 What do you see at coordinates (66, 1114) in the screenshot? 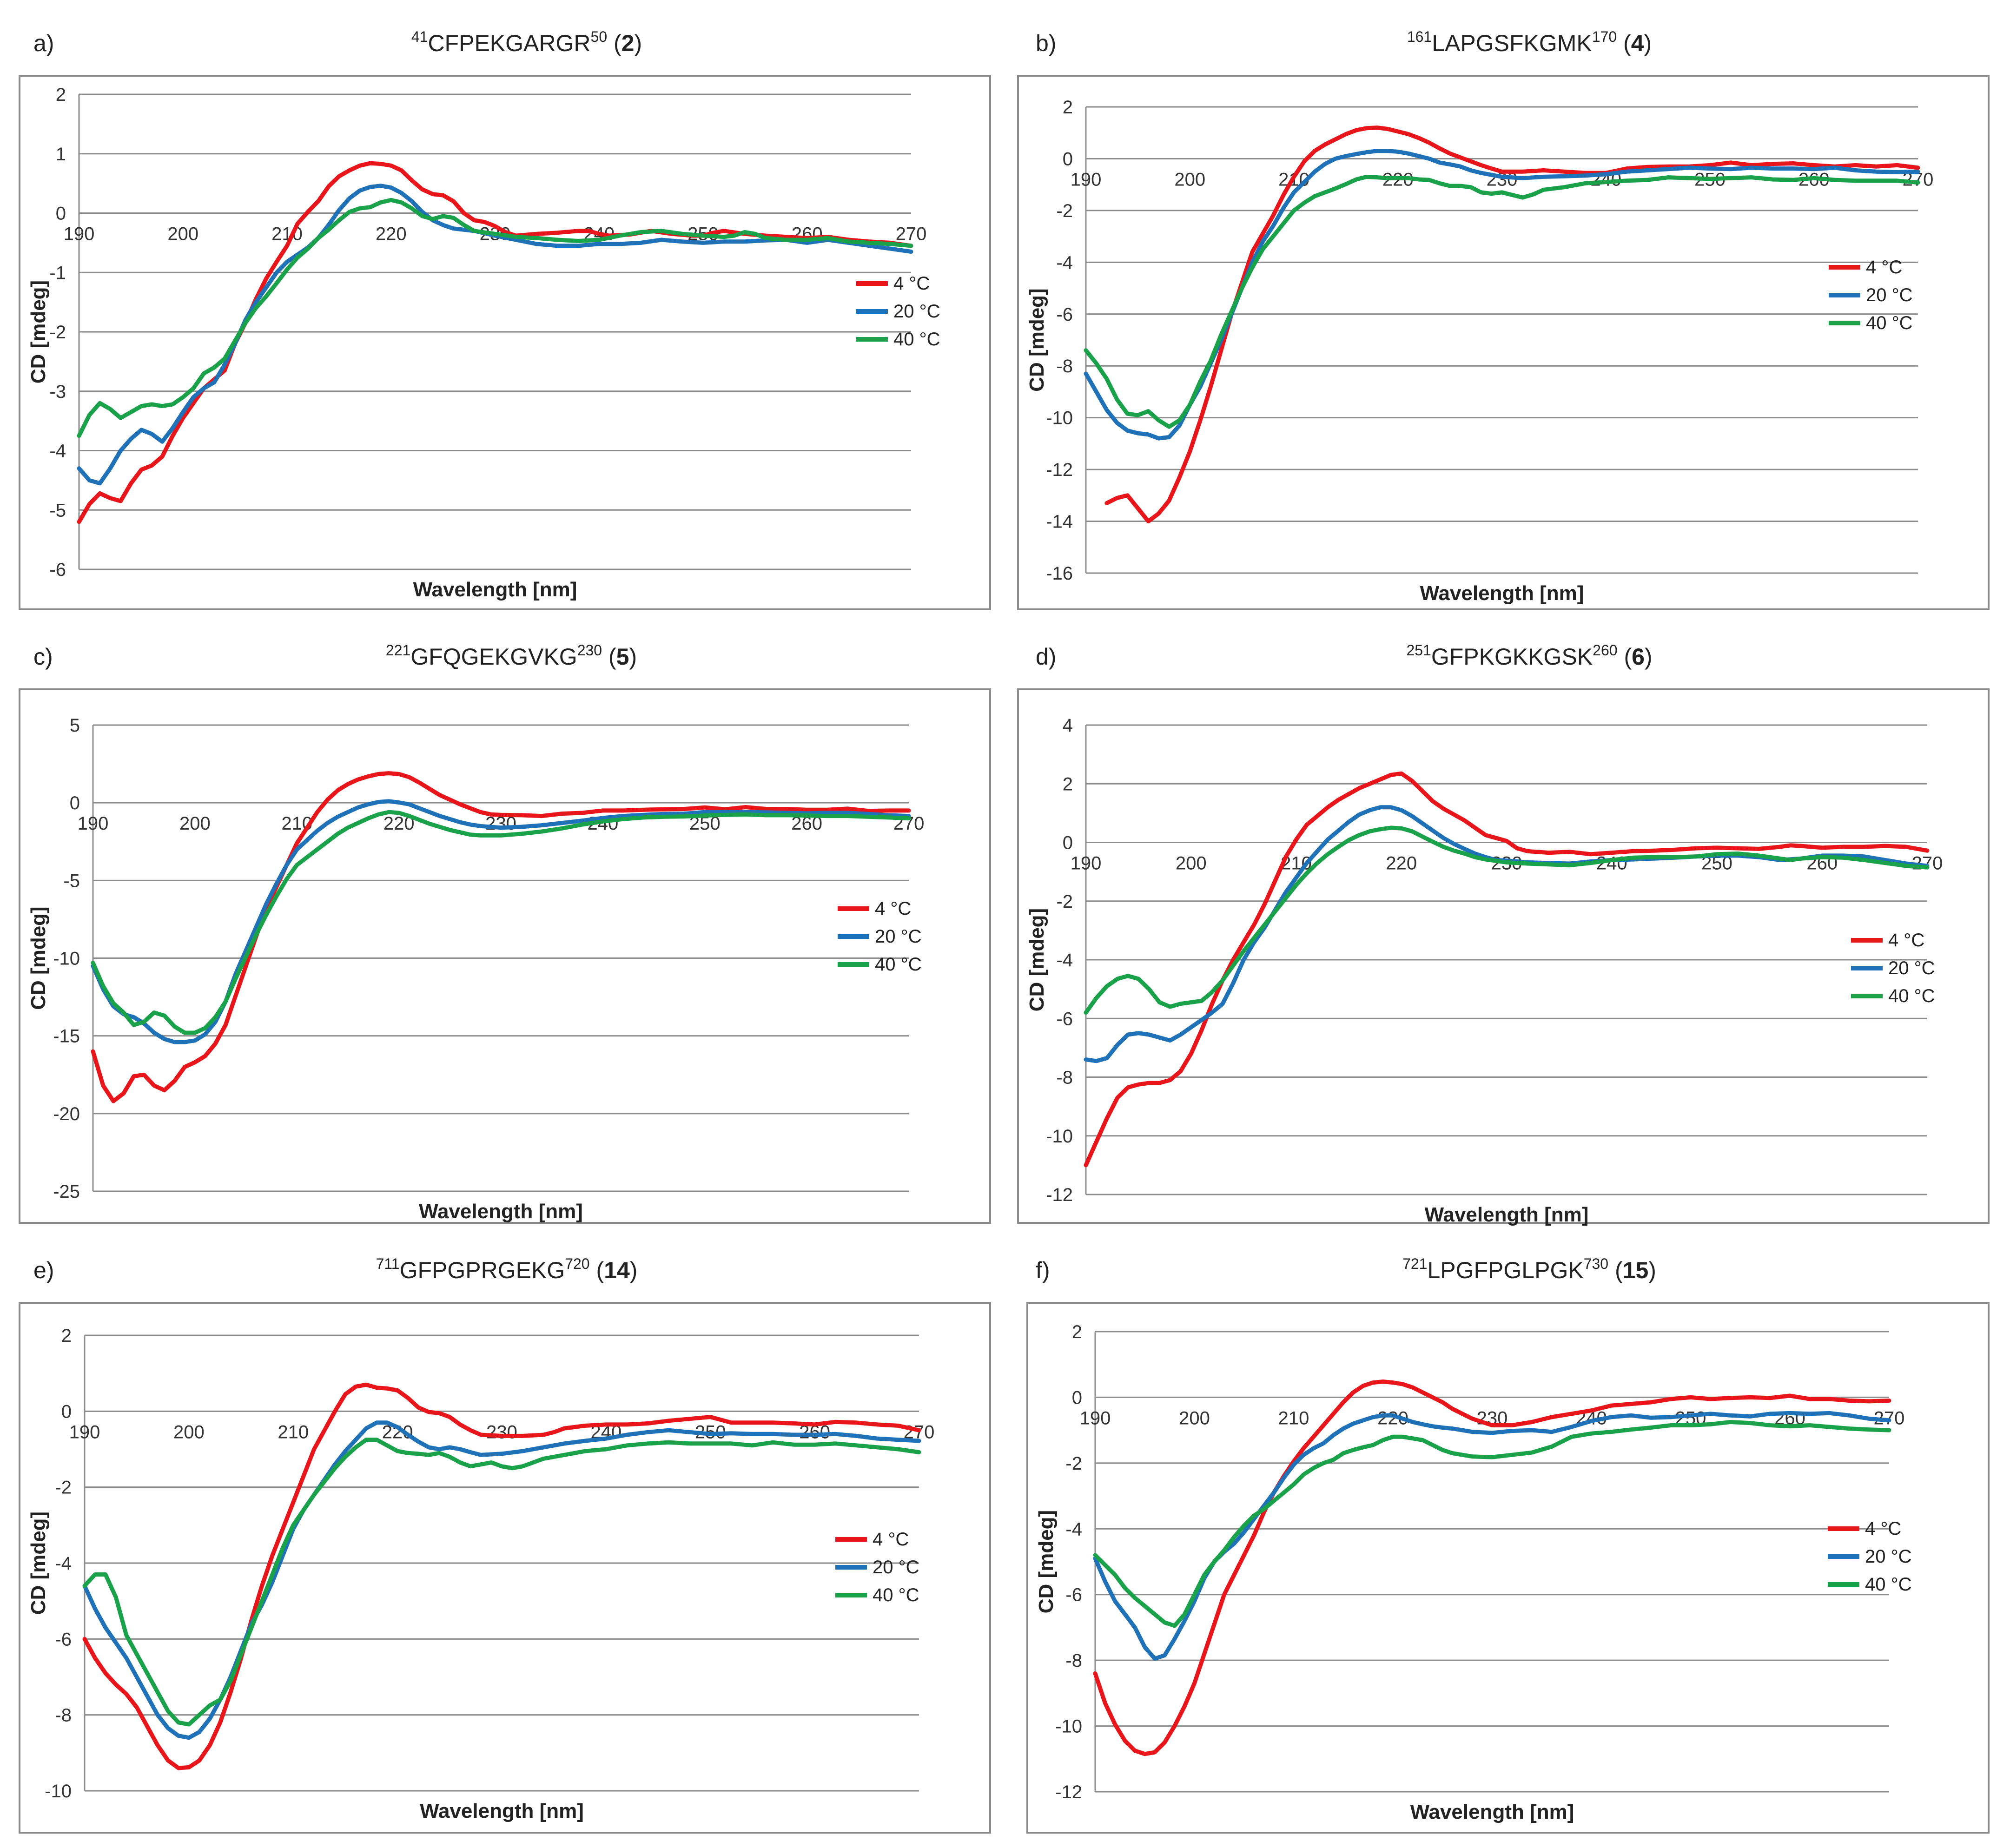
I see `y-tick-label: -20` at bounding box center [66, 1114].